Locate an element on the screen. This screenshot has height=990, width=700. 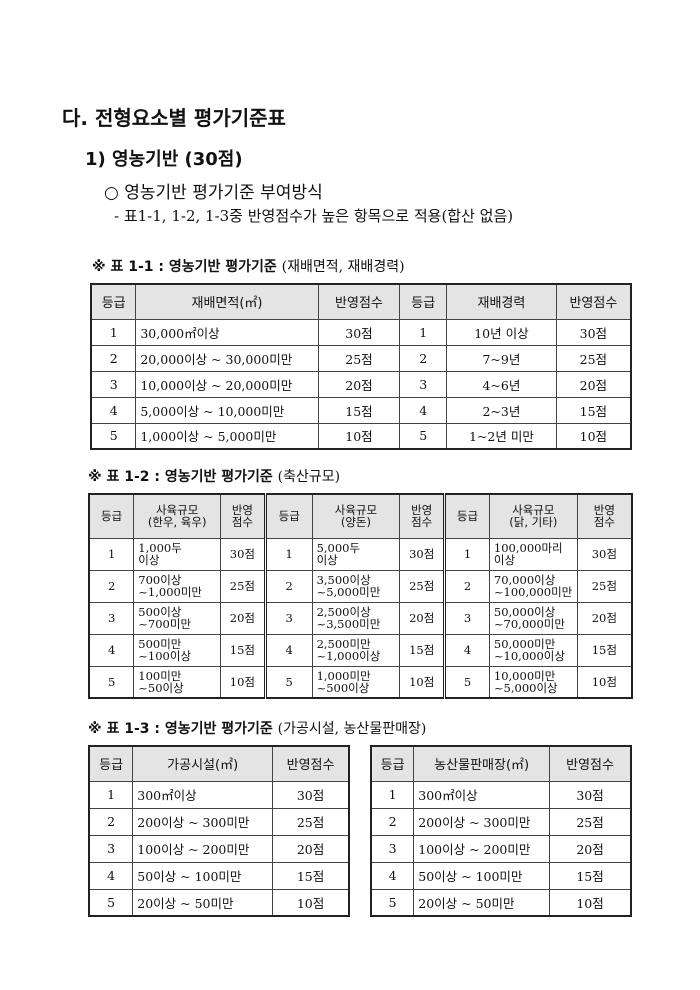
table-row: 2 20,000이상 ~ 30,000미만 25점 2 7~9년 25점 is located at coordinates (361, 358).